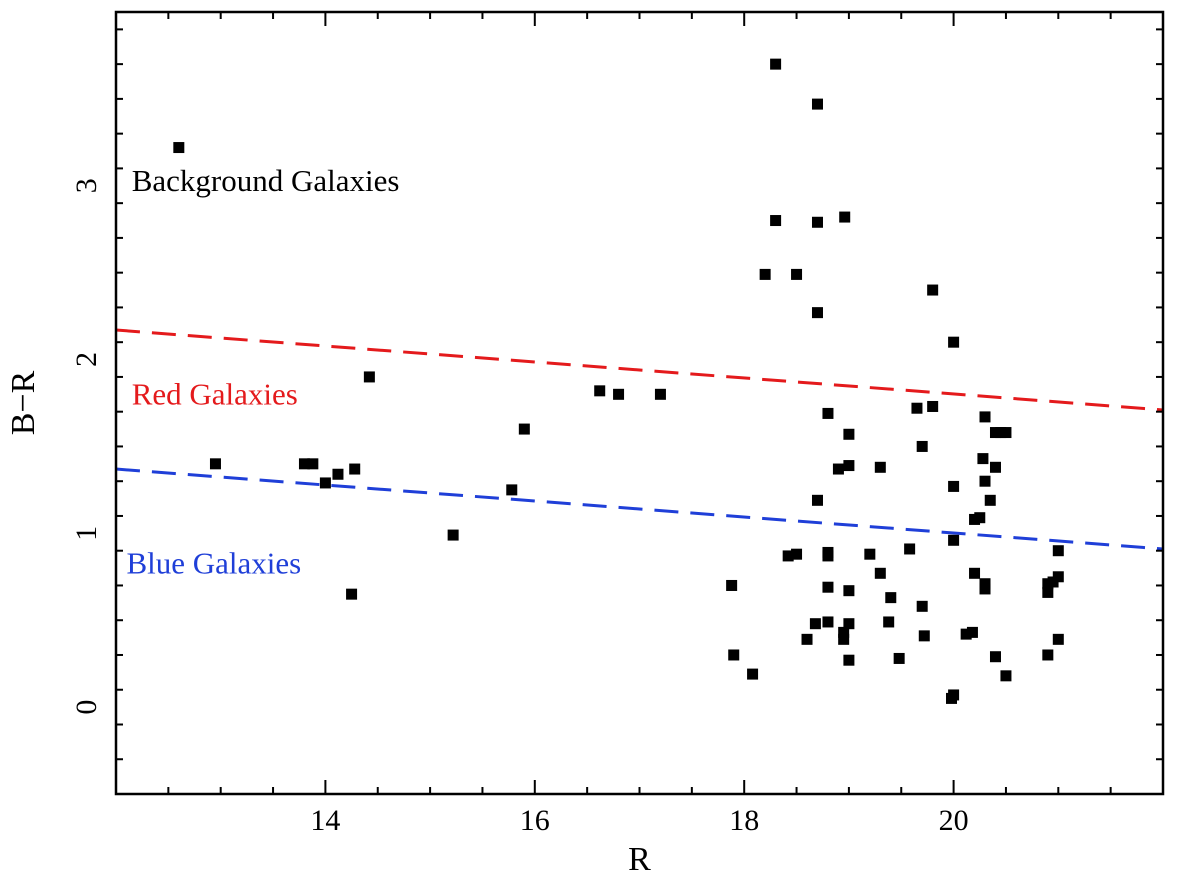  Describe the element at coordinates (639, 859) in the screenshot. I see `x-axis-title: R` at that location.